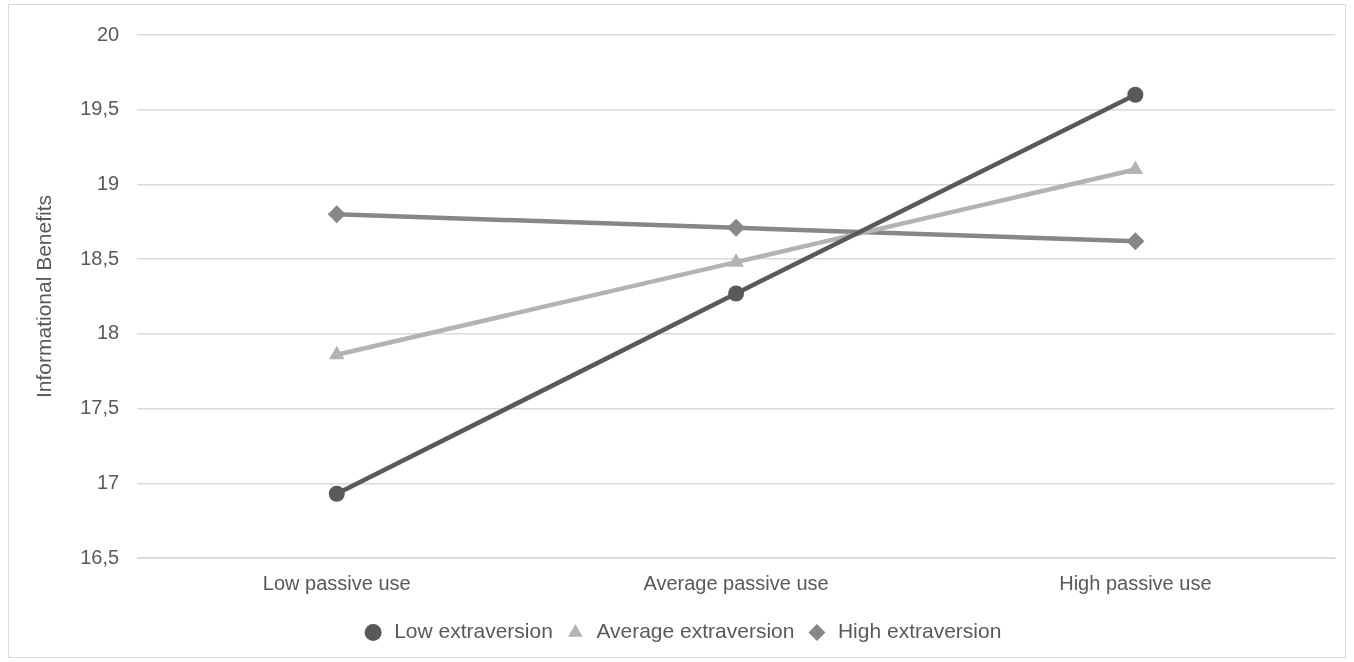 The image size is (1354, 662). I want to click on legend-label: High extraversion, so click(919, 631).